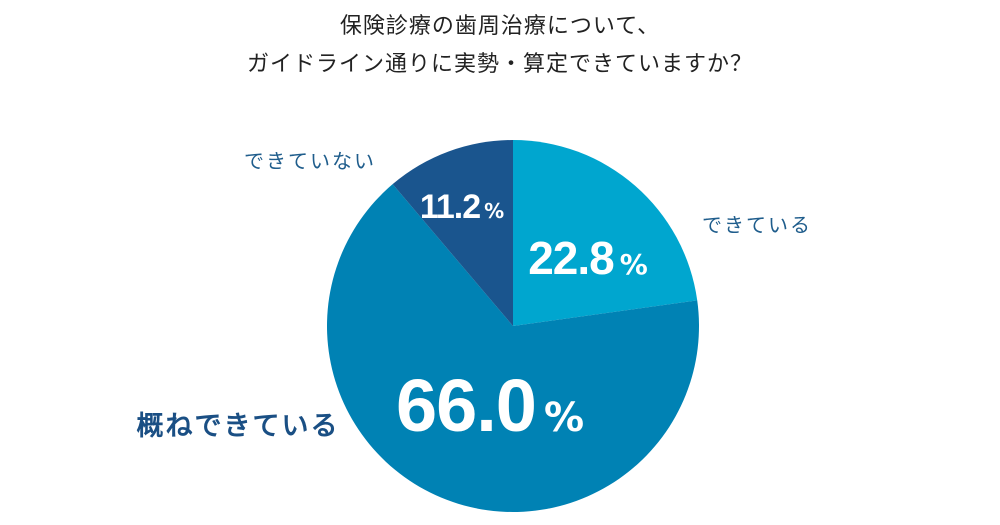  What do you see at coordinates (238, 426) in the screenshot?
I see `pie-category-label-1: 概ねできている` at bounding box center [238, 426].